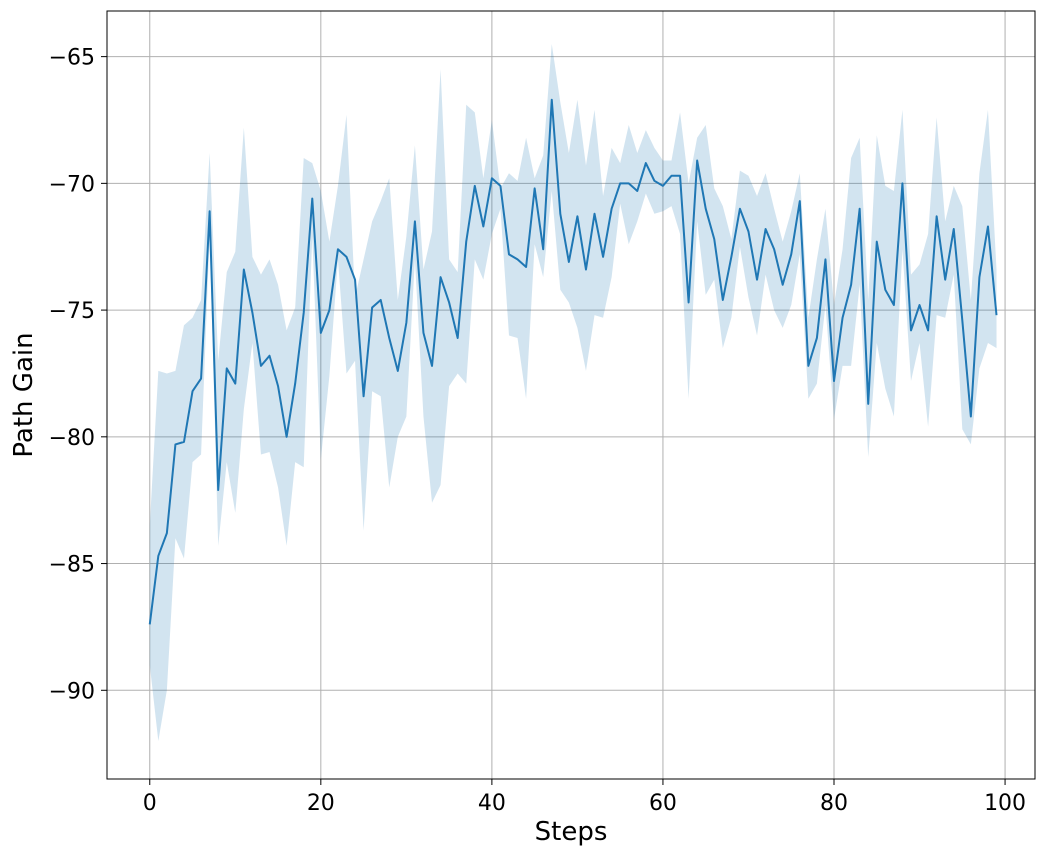  What do you see at coordinates (663, 803) in the screenshot?
I see `x-tick-label: 60` at bounding box center [663, 803].